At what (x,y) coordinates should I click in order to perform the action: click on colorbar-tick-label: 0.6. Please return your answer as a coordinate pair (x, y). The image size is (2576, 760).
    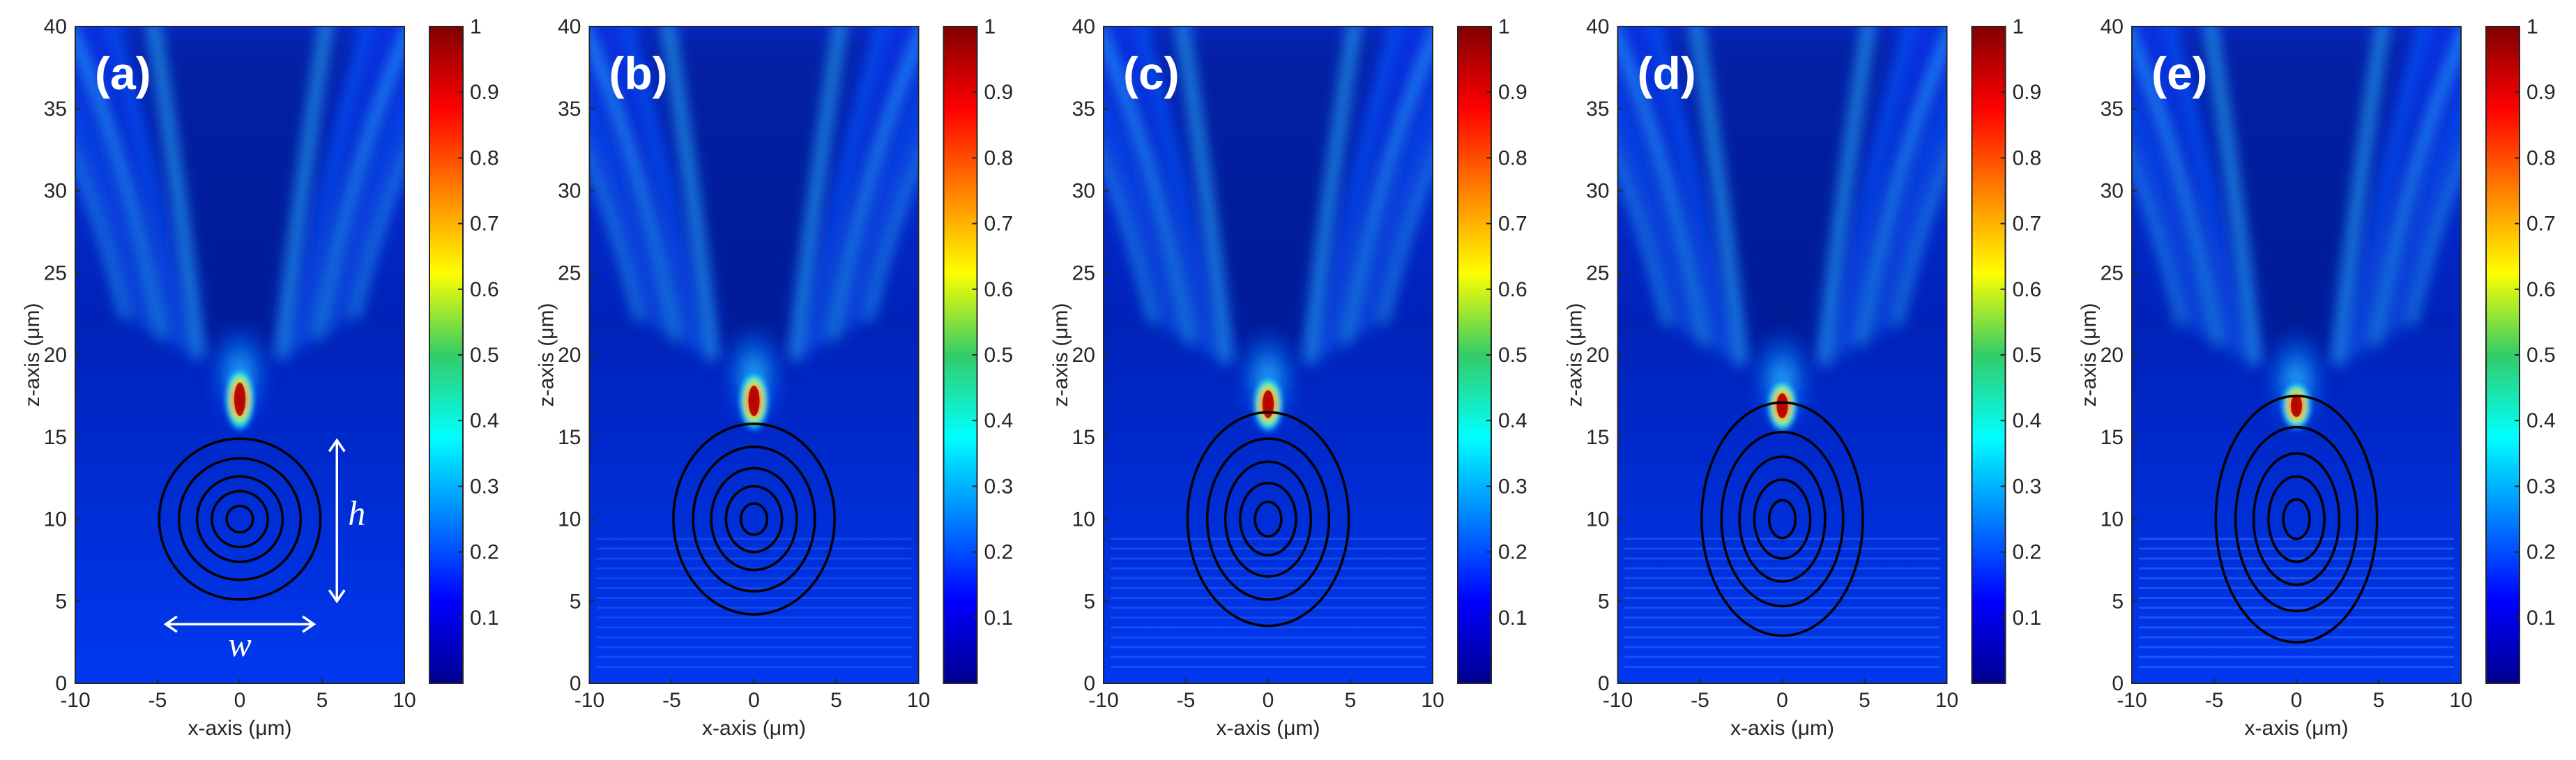
    Looking at the image, I should click on (484, 289).